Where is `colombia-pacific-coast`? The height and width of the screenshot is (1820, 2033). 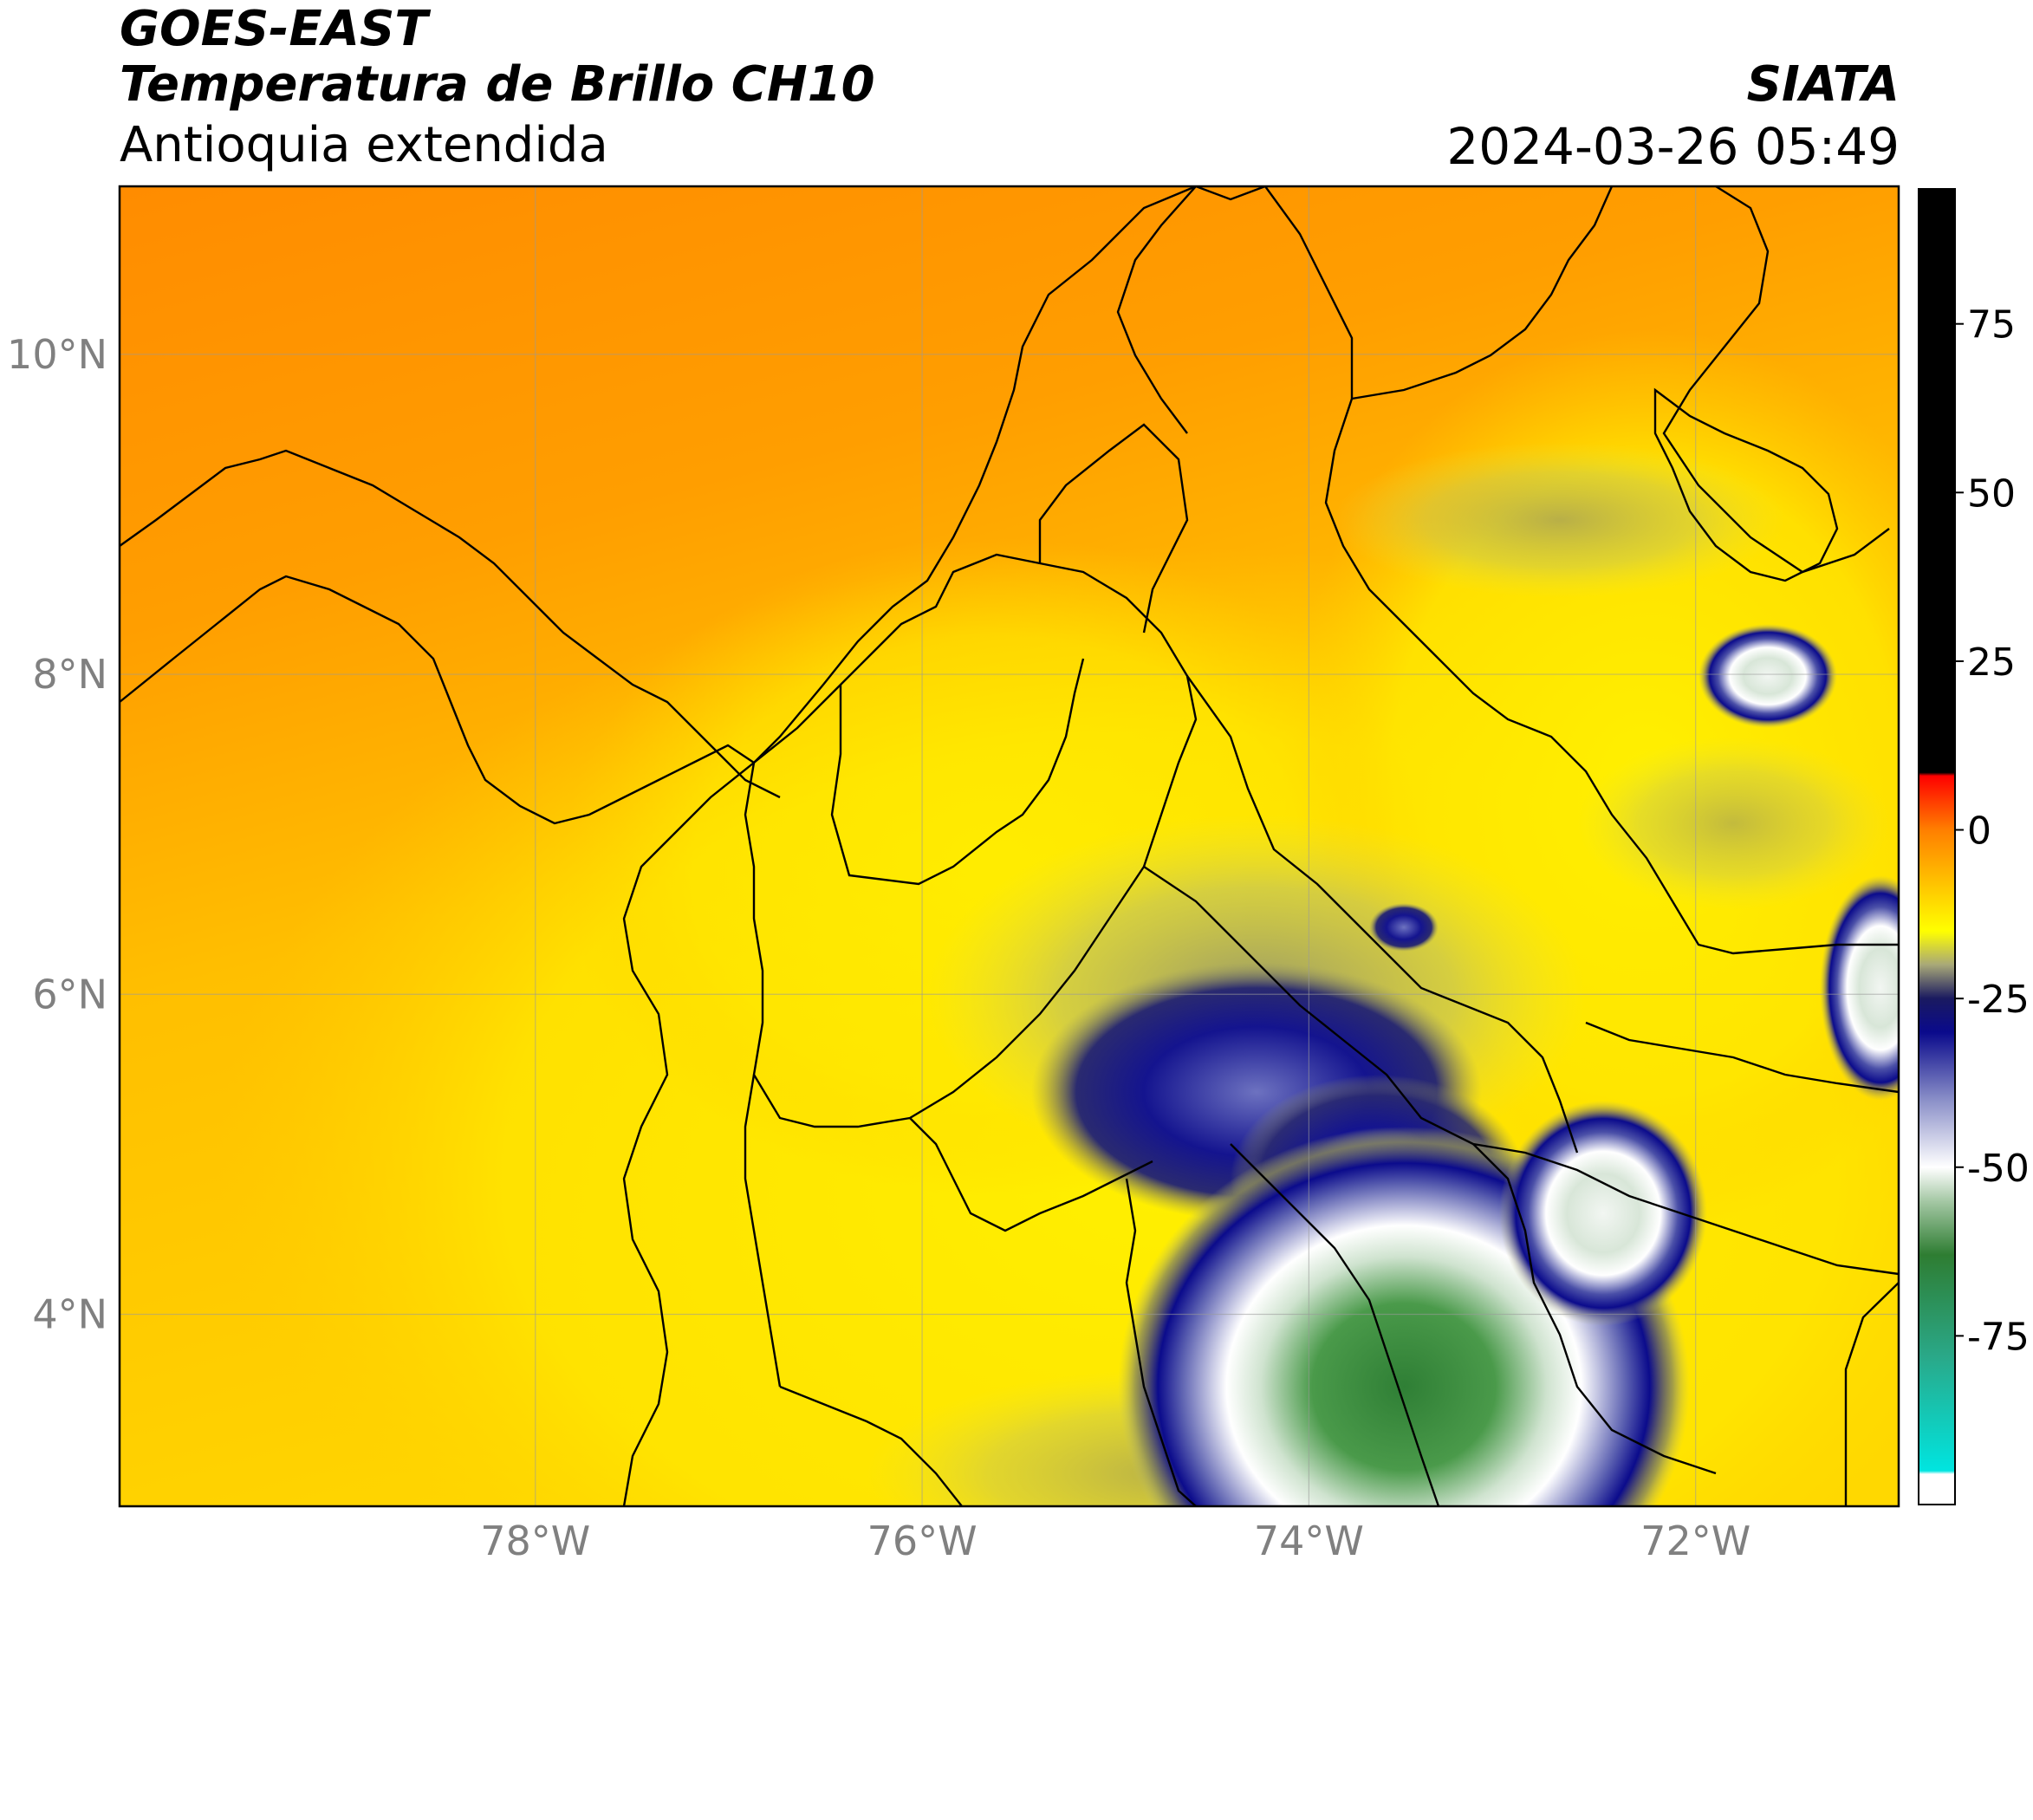 colombia-pacific-coast is located at coordinates (688, 1134).